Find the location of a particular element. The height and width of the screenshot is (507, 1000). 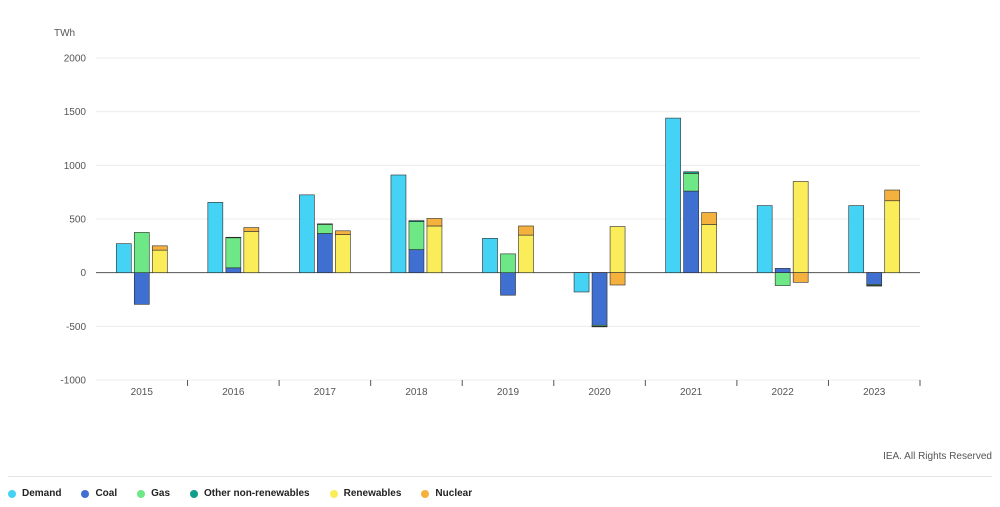

legend-label-renewables: Renewables is located at coordinates (372, 493).